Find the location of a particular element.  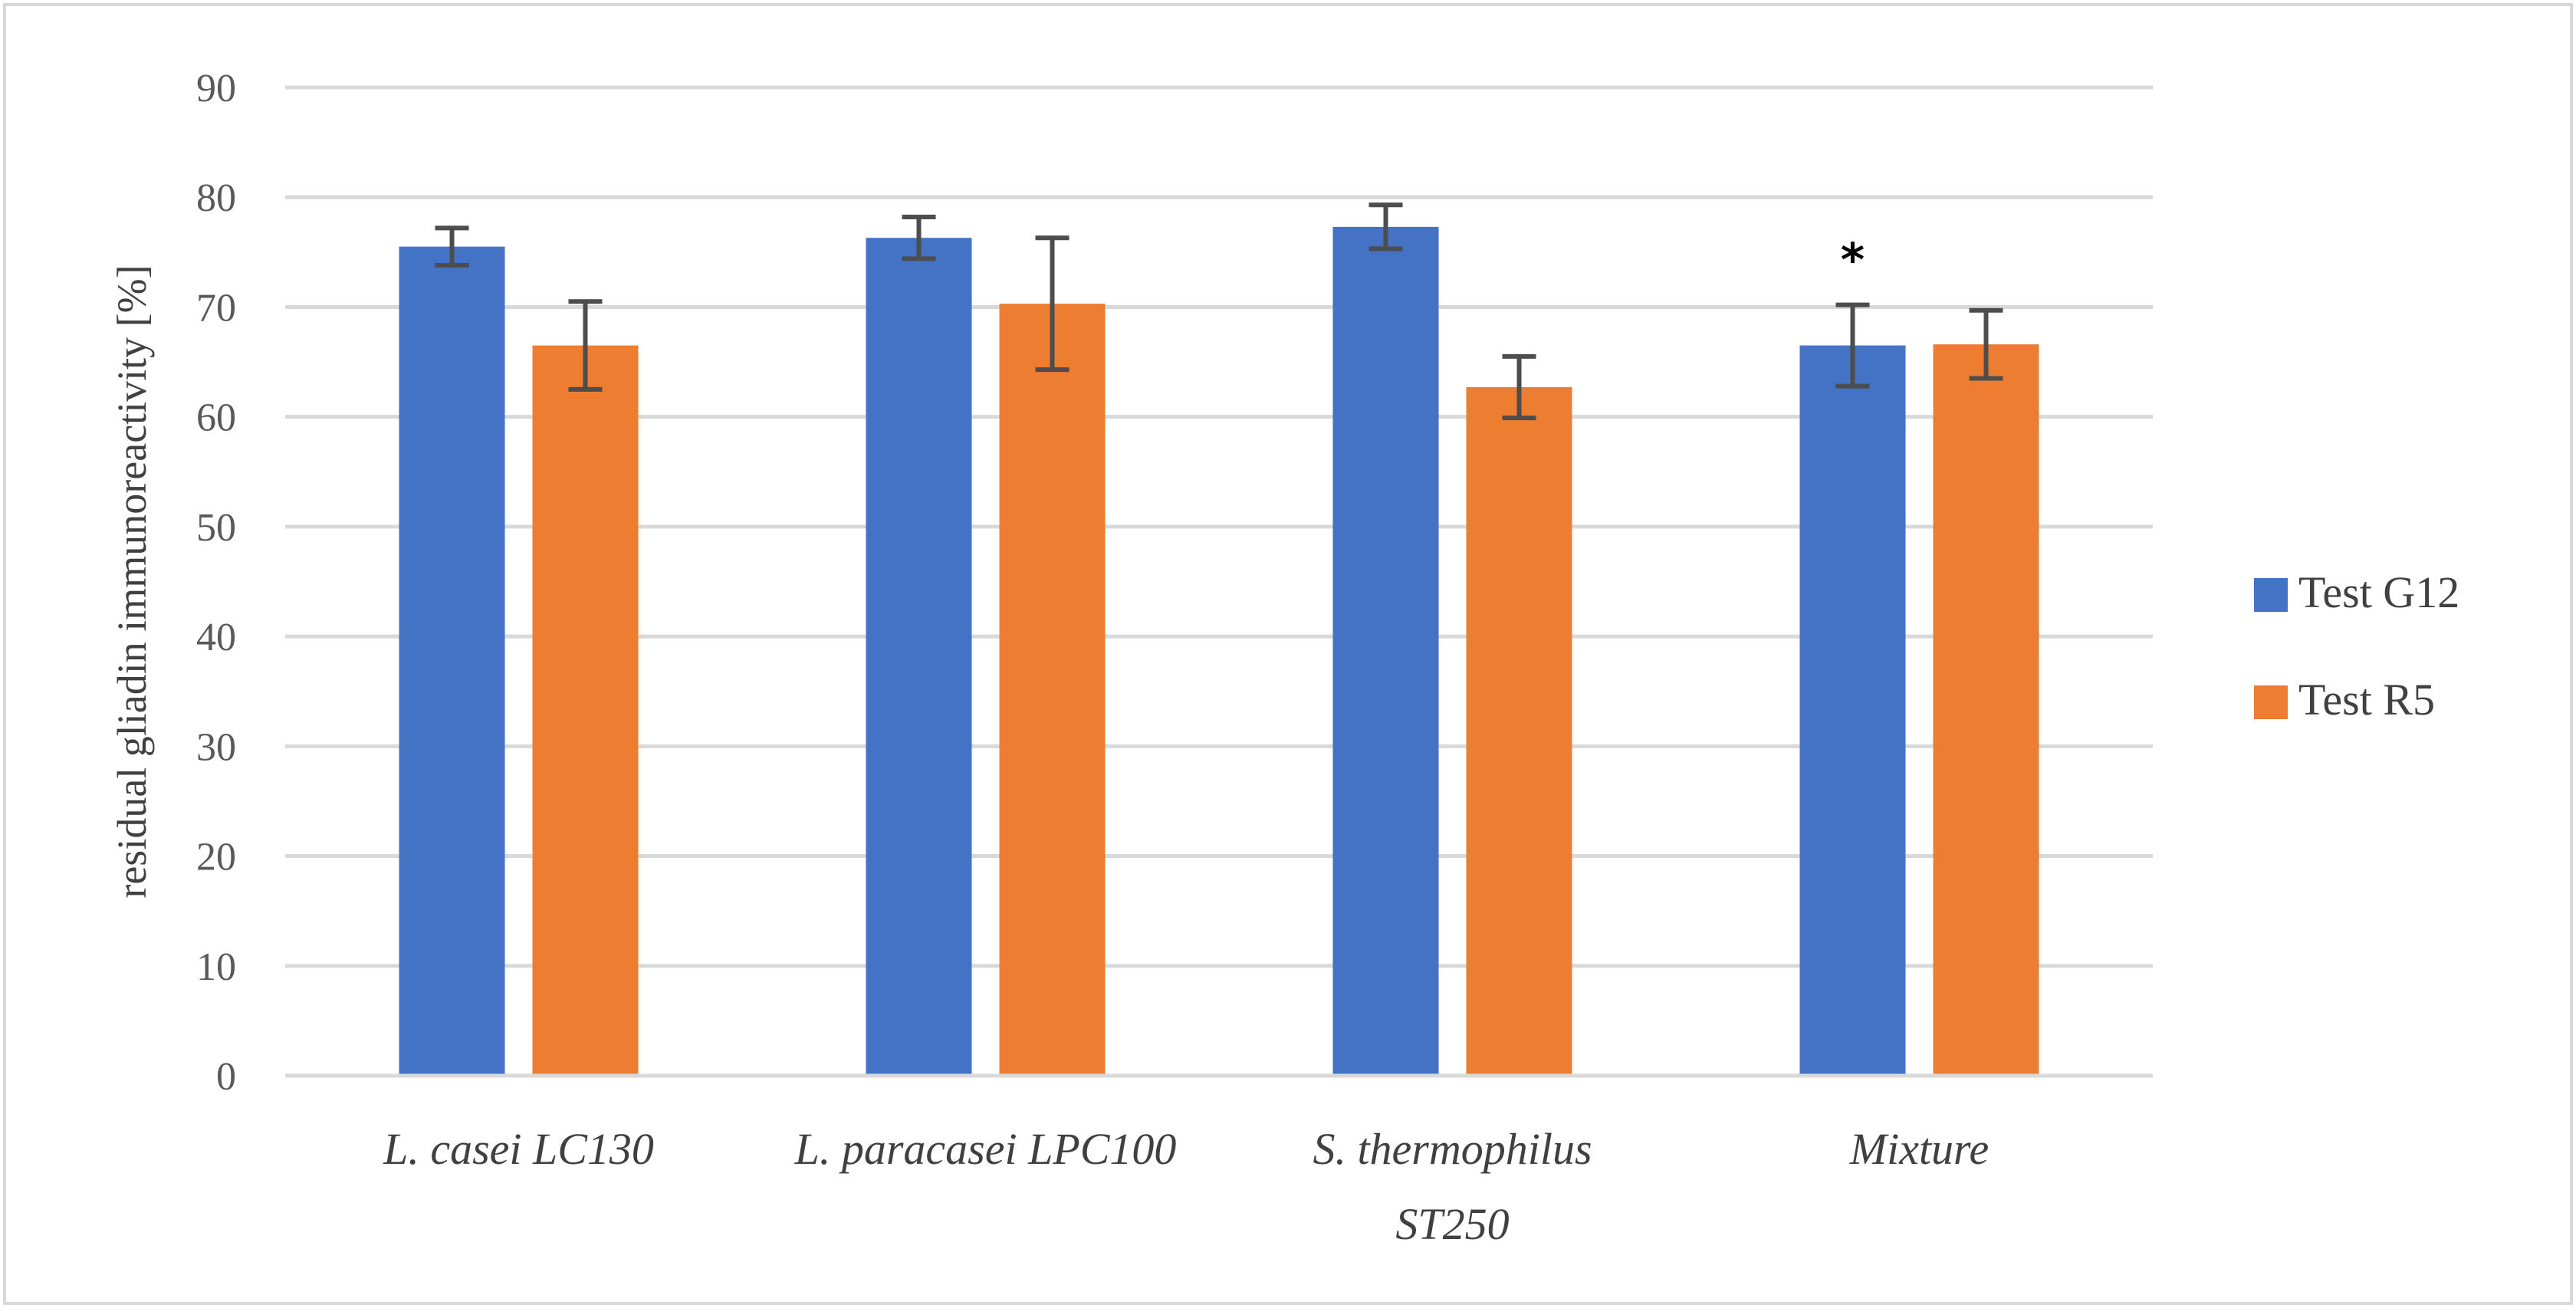

y-tick-label: 0 is located at coordinates (226, 1077).